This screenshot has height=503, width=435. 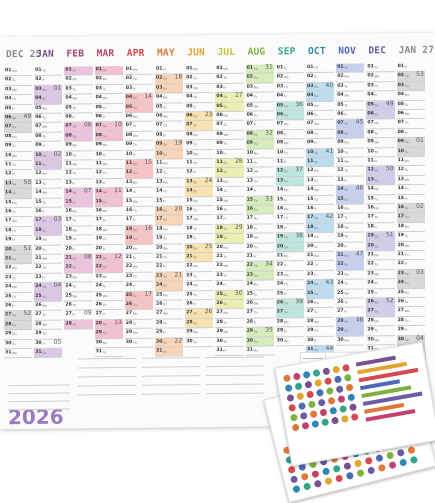 I want to click on day-cell: 02 Tu, so click(x=18, y=81).